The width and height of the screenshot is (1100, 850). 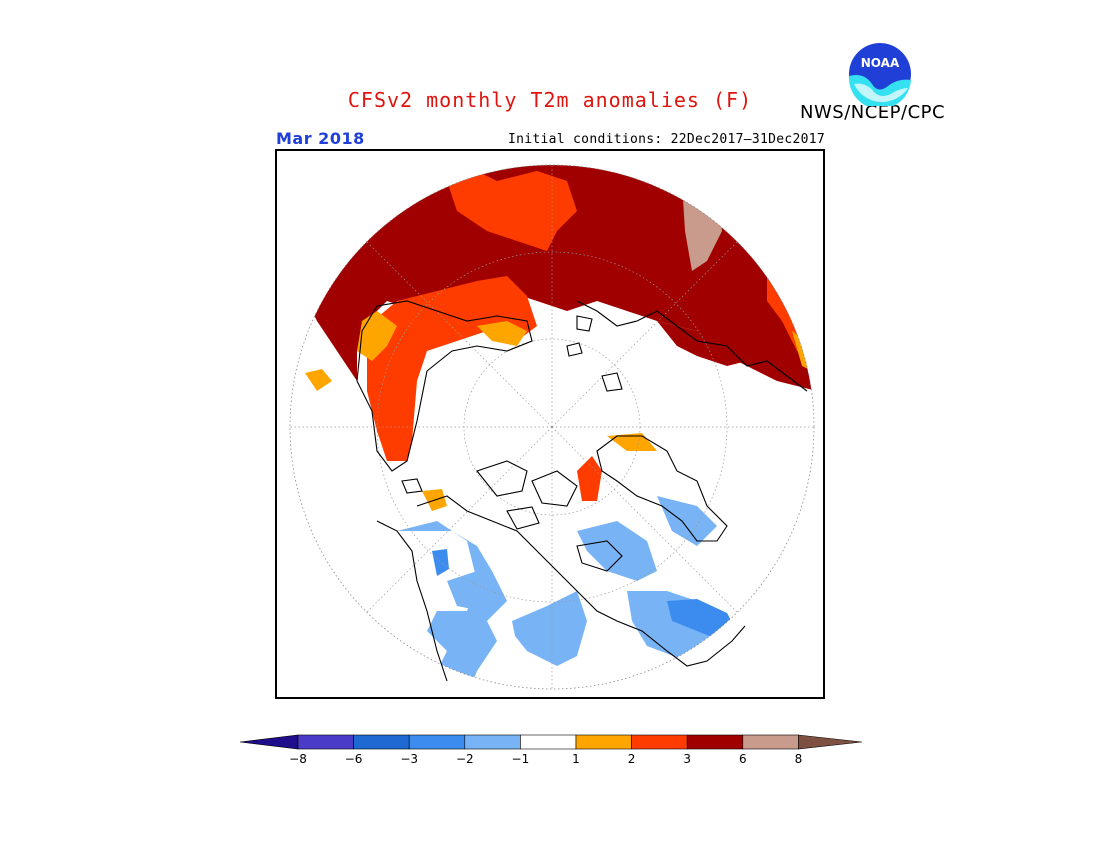 What do you see at coordinates (666, 139) in the screenshot?
I see `initial-conditions-label: Initial conditions: 22Dec2017–31Dec2017` at bounding box center [666, 139].